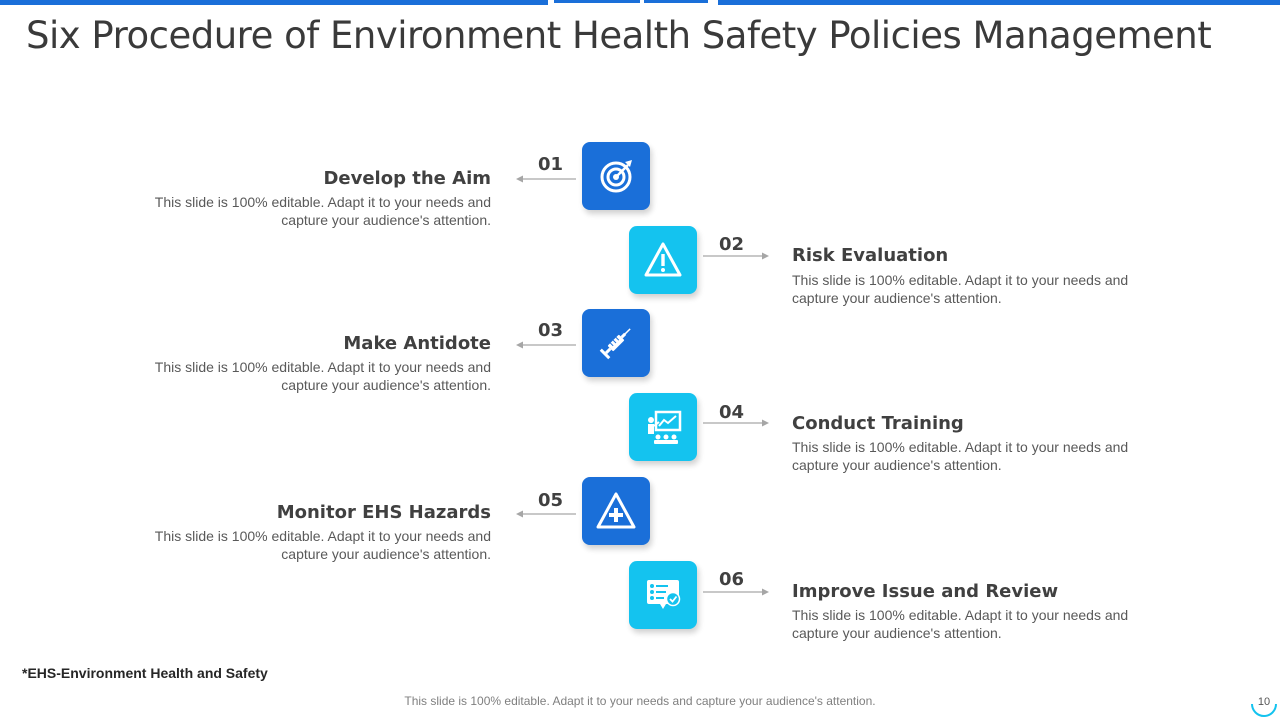  I want to click on step-6-tile, so click(663, 595).